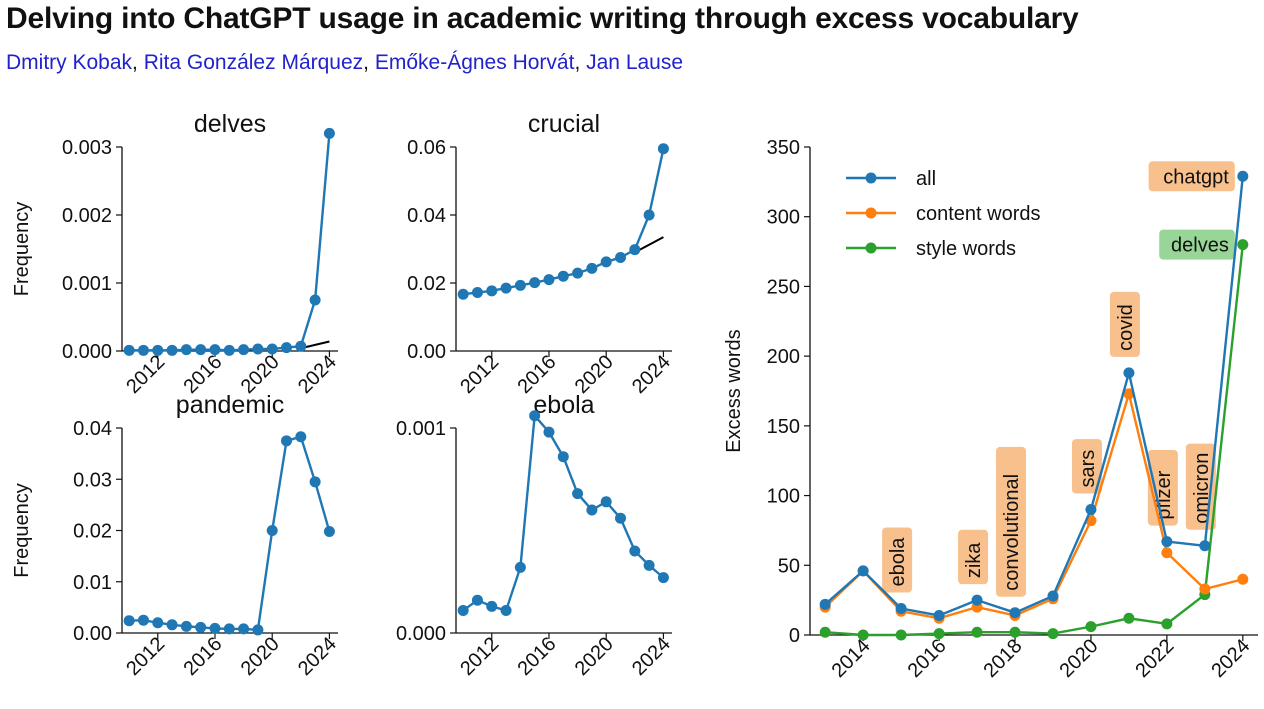 The image size is (1264, 709). I want to click on y-tick-label: 0.002, so click(87, 216).